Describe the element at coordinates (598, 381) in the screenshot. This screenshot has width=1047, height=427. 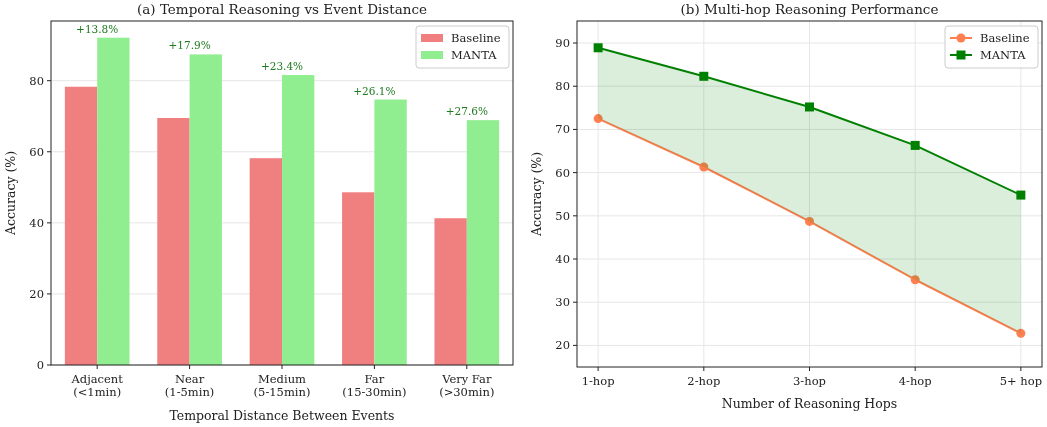
I see `x-tick-label: 1-hop` at that location.